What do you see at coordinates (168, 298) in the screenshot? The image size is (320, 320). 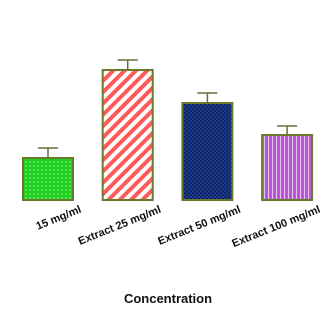 I see `x-axis-label: Concentration` at bounding box center [168, 298].